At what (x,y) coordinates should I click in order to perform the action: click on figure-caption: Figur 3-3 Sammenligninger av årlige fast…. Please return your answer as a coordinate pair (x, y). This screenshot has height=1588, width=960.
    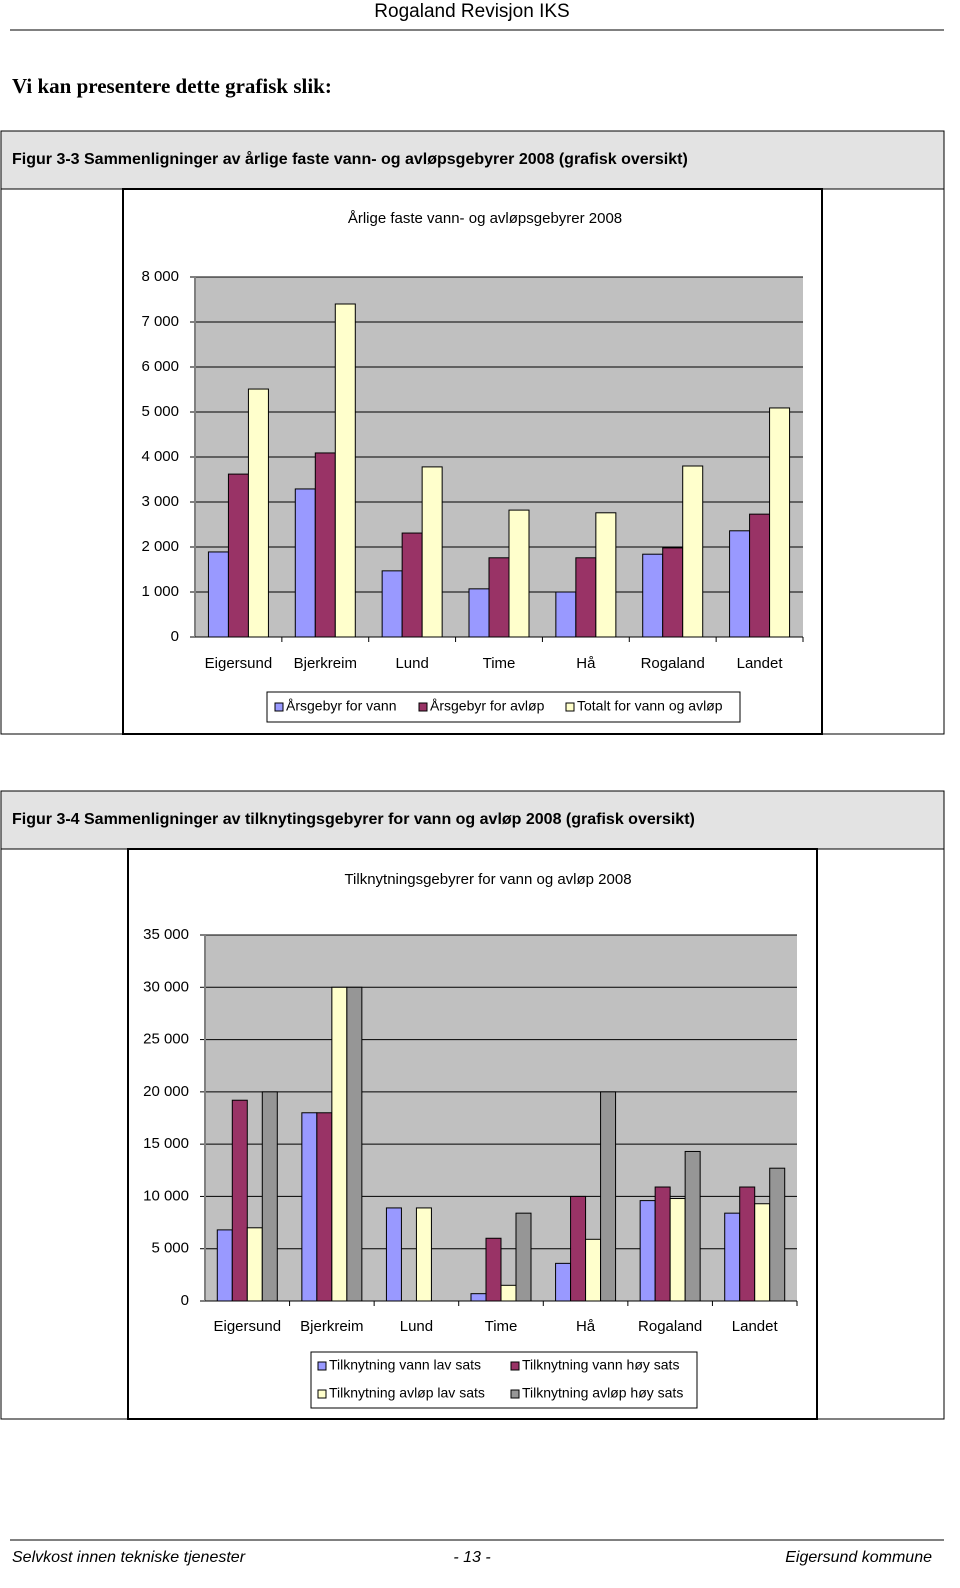
    Looking at the image, I should click on (350, 159).